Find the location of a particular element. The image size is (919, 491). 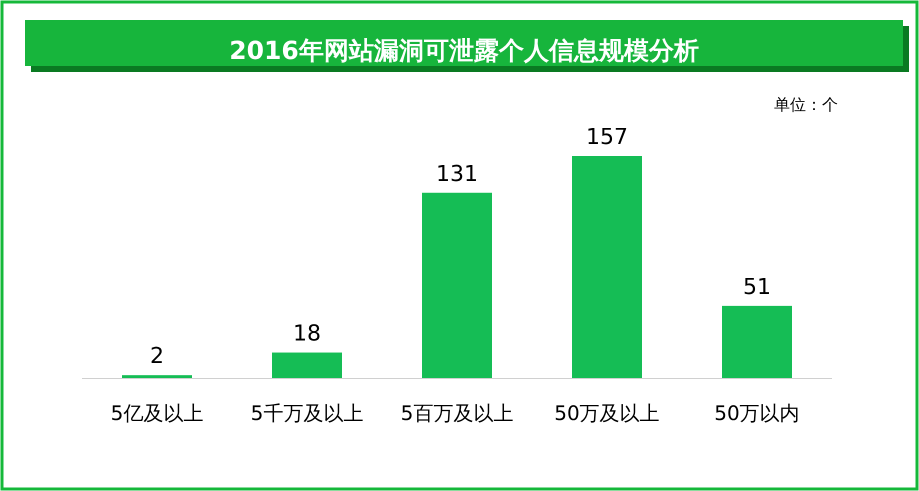

data-label: 131 is located at coordinates (457, 174).